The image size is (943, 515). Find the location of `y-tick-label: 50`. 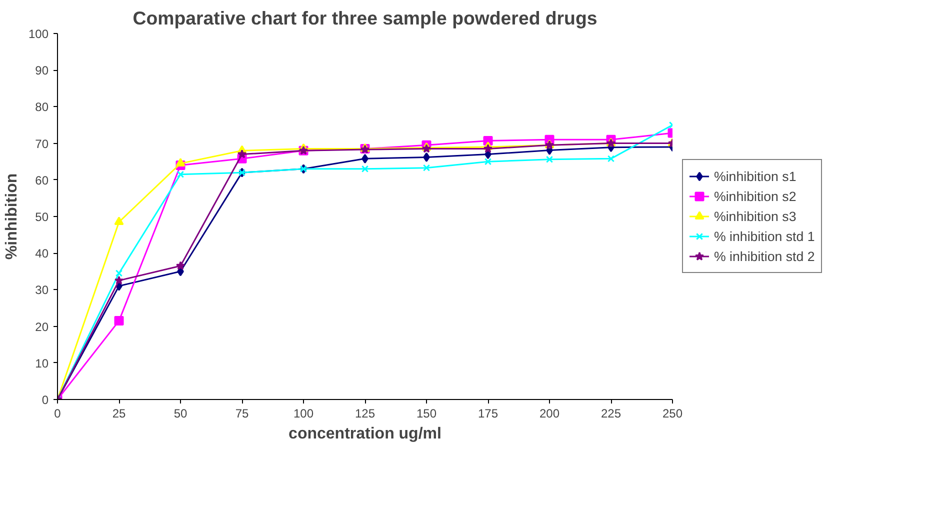

y-tick-label: 50 is located at coordinates (42, 217).